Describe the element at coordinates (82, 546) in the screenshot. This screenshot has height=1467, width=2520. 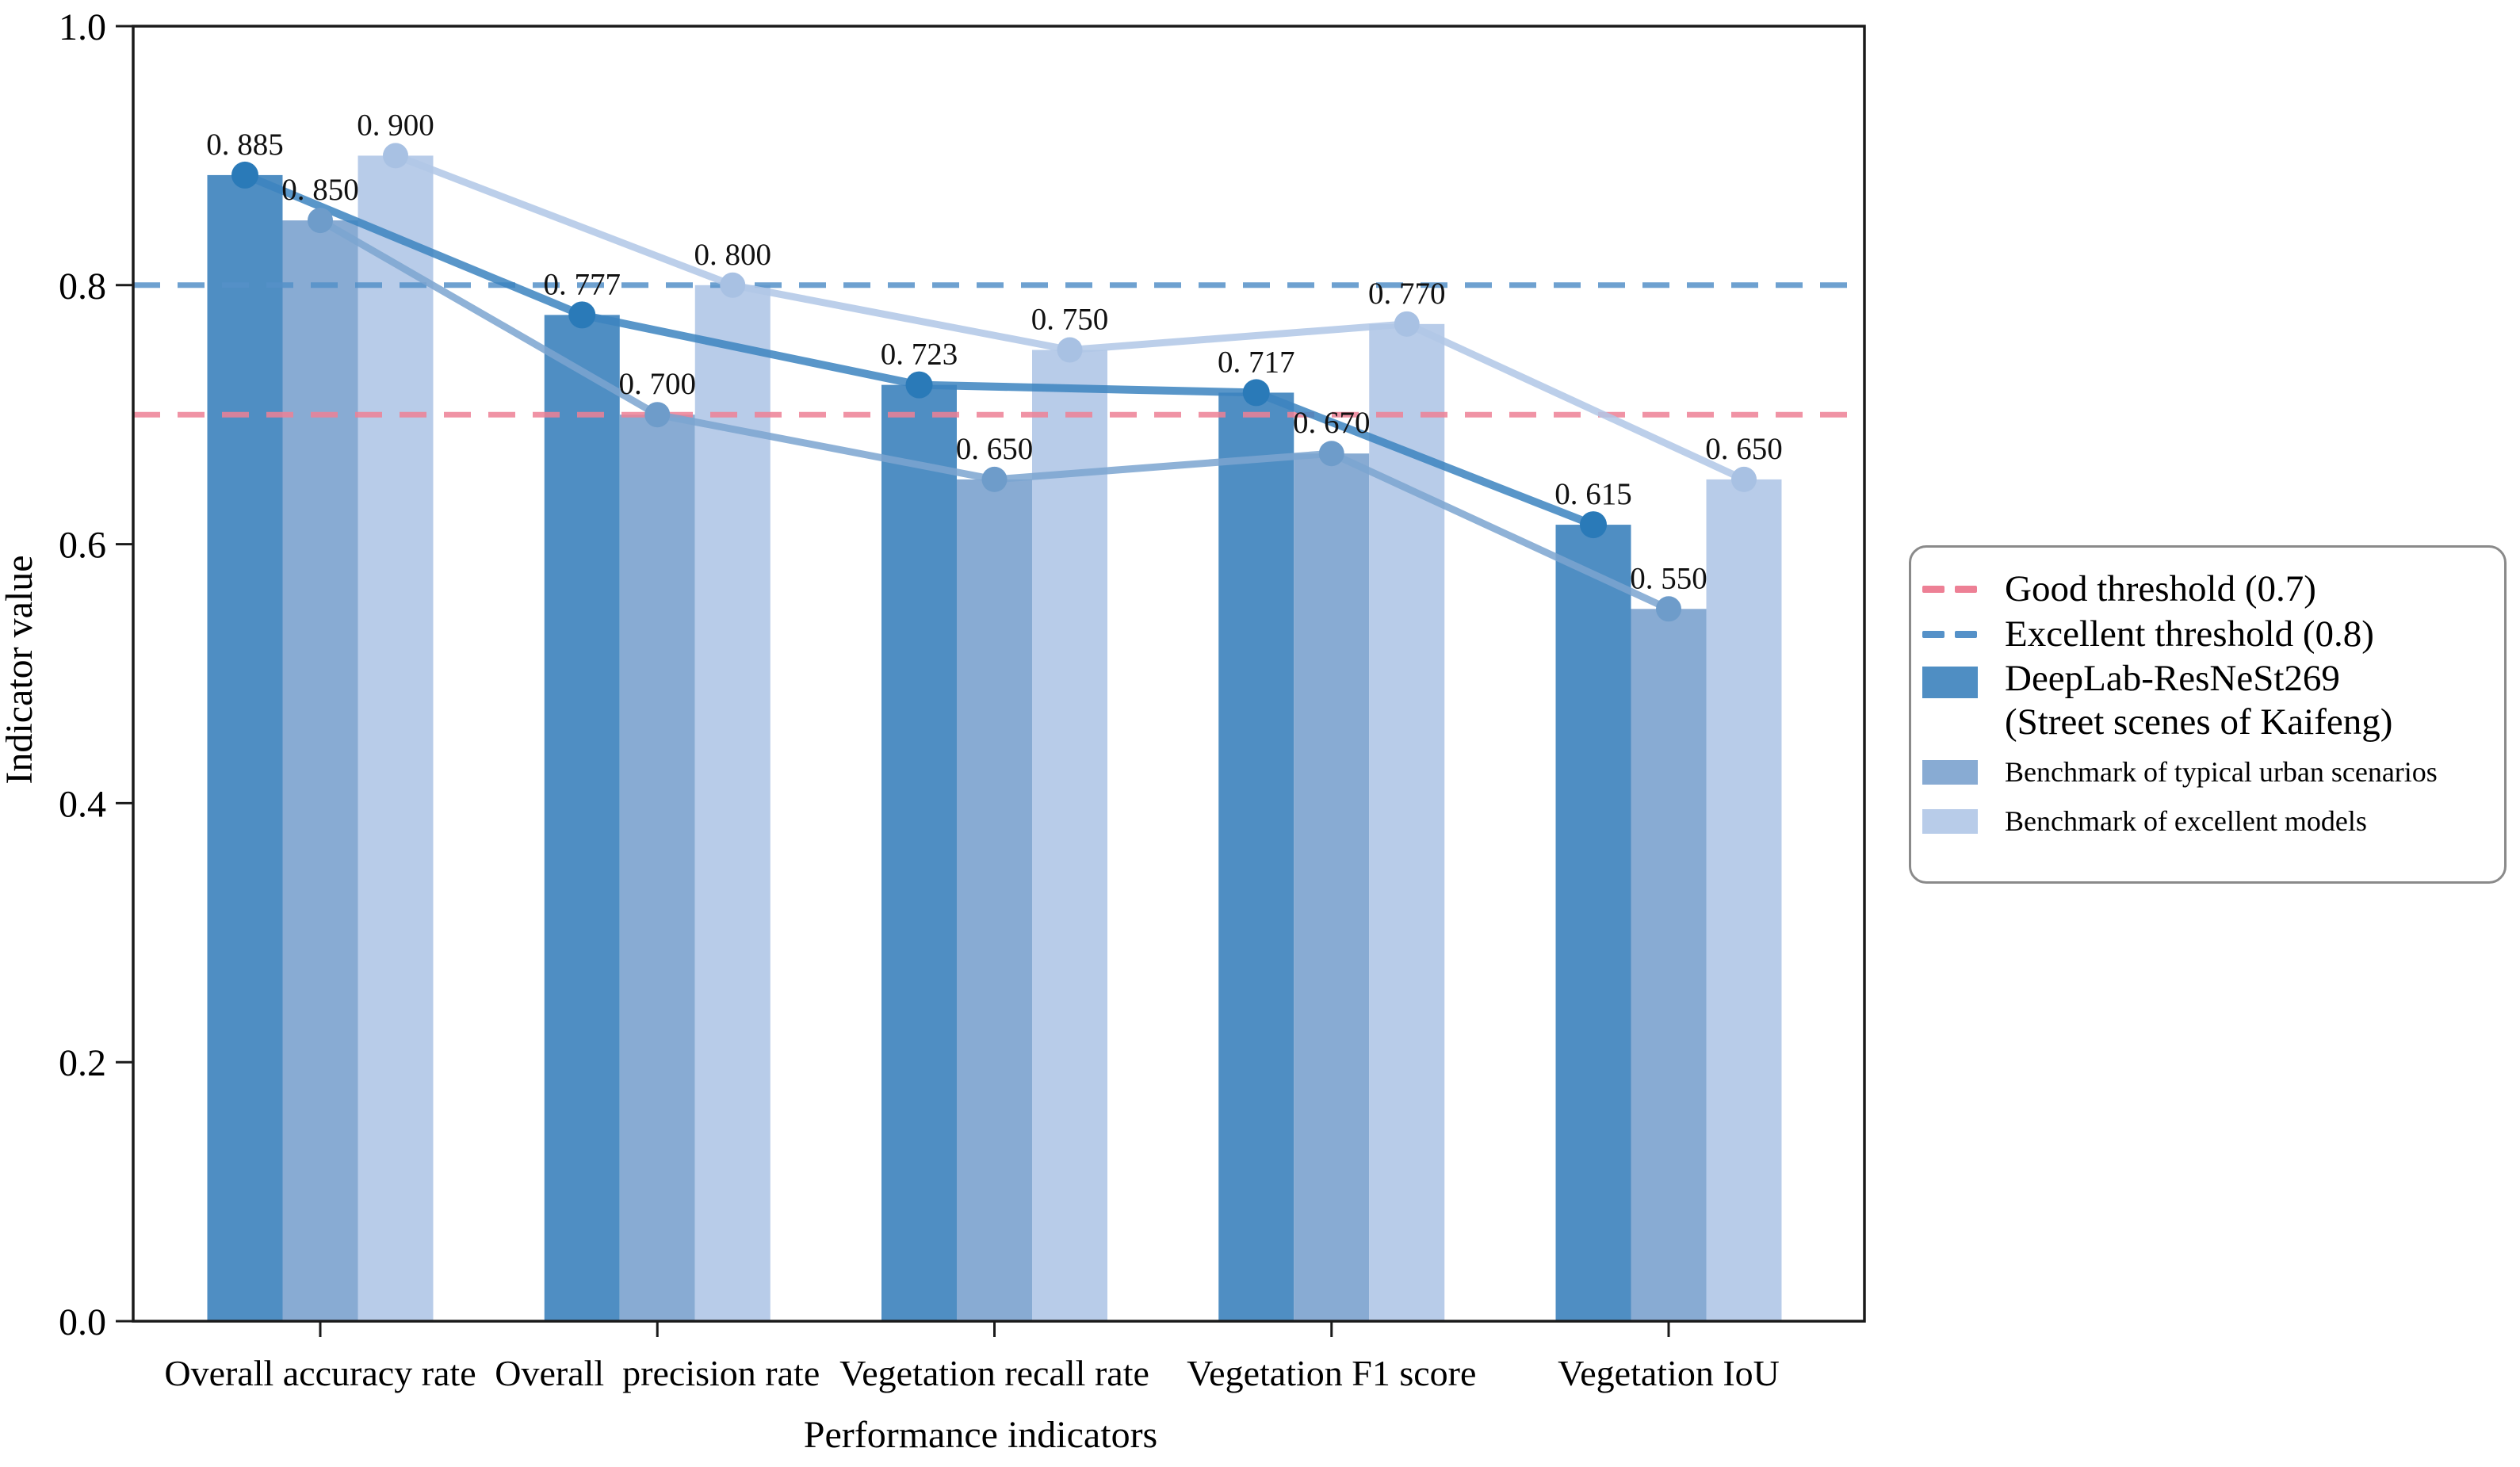
I see `y-tick-label: 0.6` at that location.